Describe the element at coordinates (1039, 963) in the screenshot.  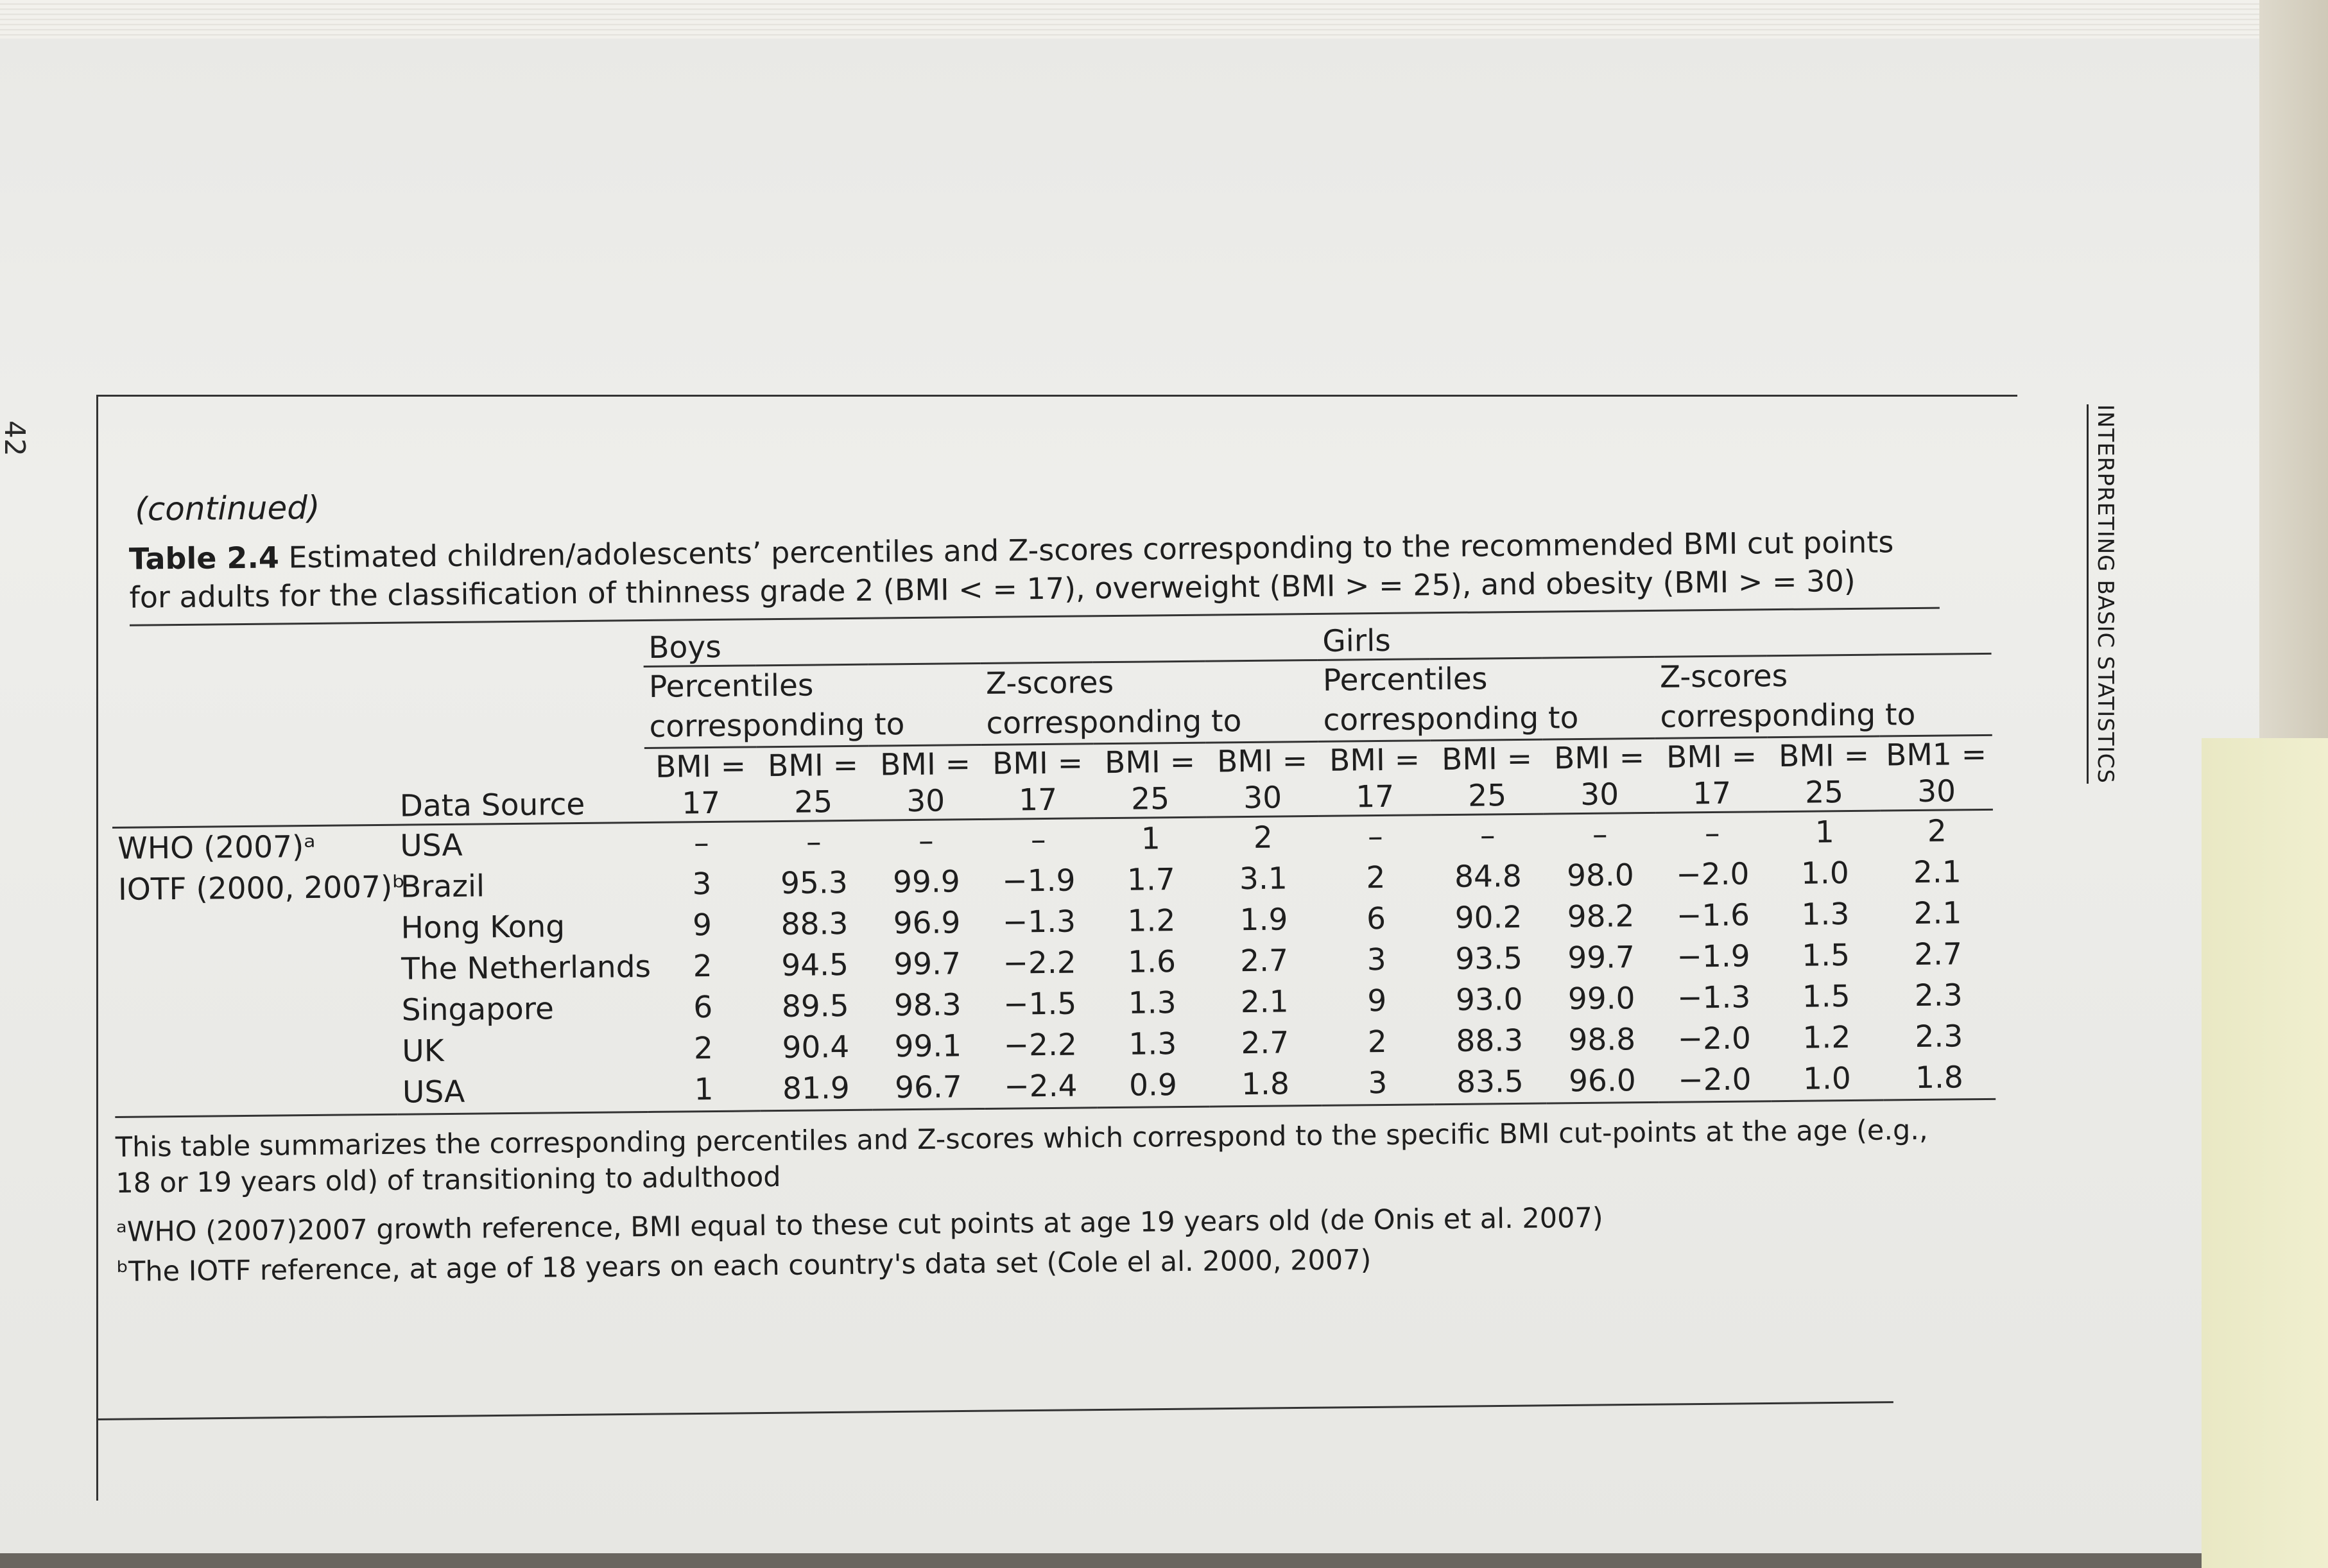
I see `value-cell: −2.2` at that location.